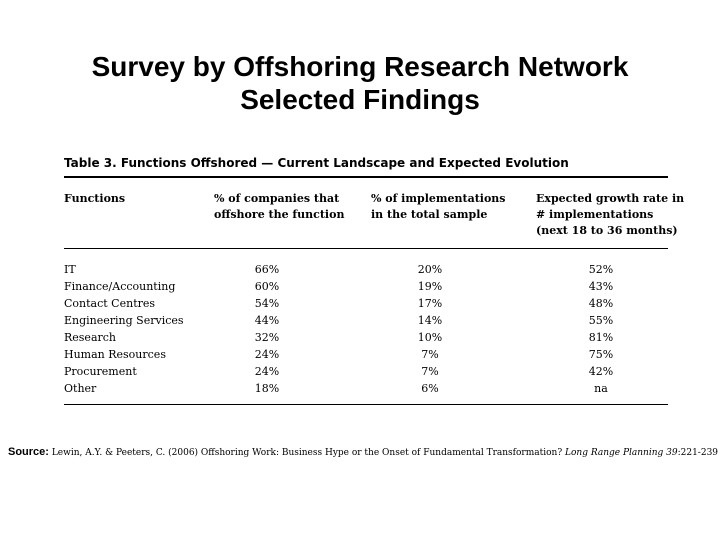 Image resolution: width=720 pixels, height=540 pixels. I want to click on cell-companies: 66%, so click(267, 269).